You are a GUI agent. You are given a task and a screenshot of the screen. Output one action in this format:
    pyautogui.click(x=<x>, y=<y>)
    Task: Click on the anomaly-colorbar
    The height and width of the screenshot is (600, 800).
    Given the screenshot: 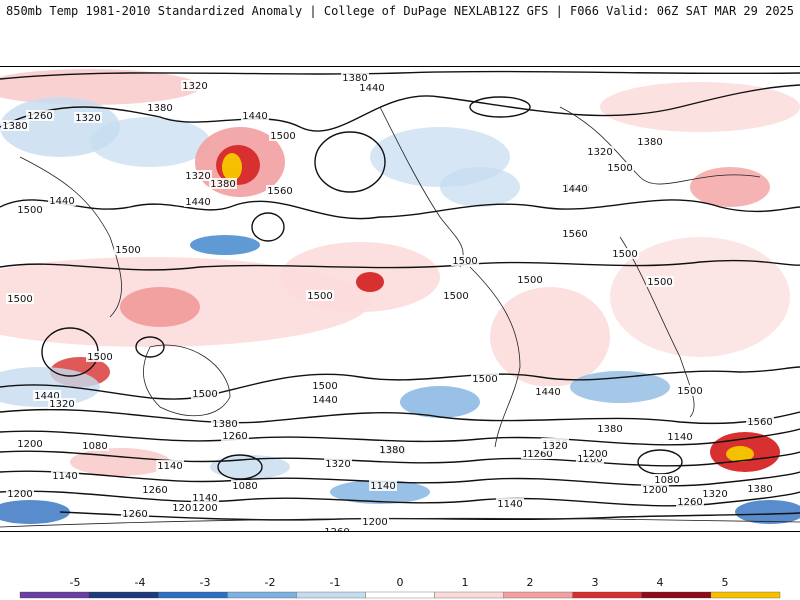 What is the action you would take?
    pyautogui.click(x=400, y=595)
    